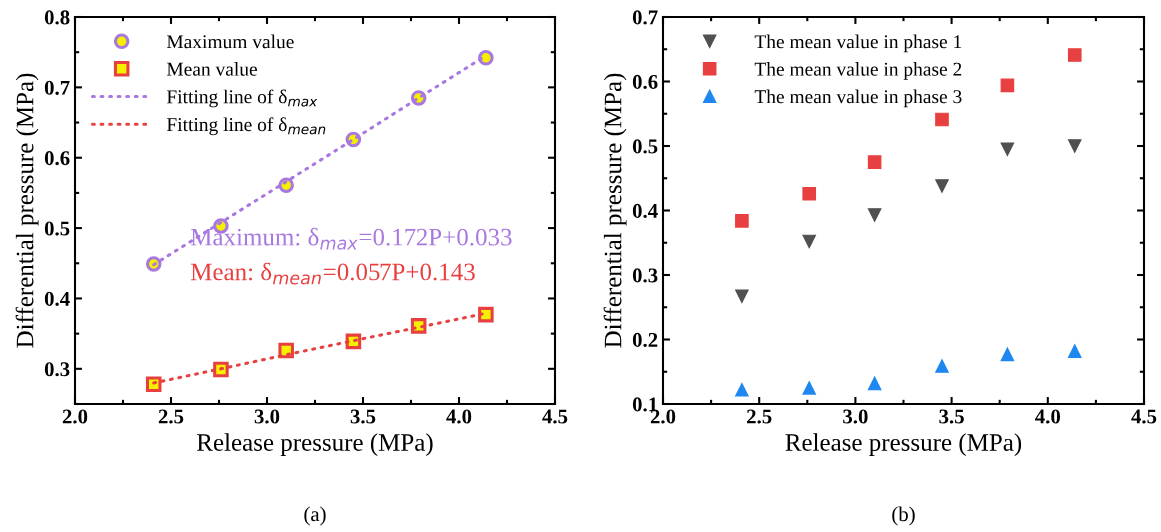 This screenshot has height=532, width=1161. I want to click on annotation: Mean: δ$_{mean}$=0.057P+0.143, so click(332, 273).